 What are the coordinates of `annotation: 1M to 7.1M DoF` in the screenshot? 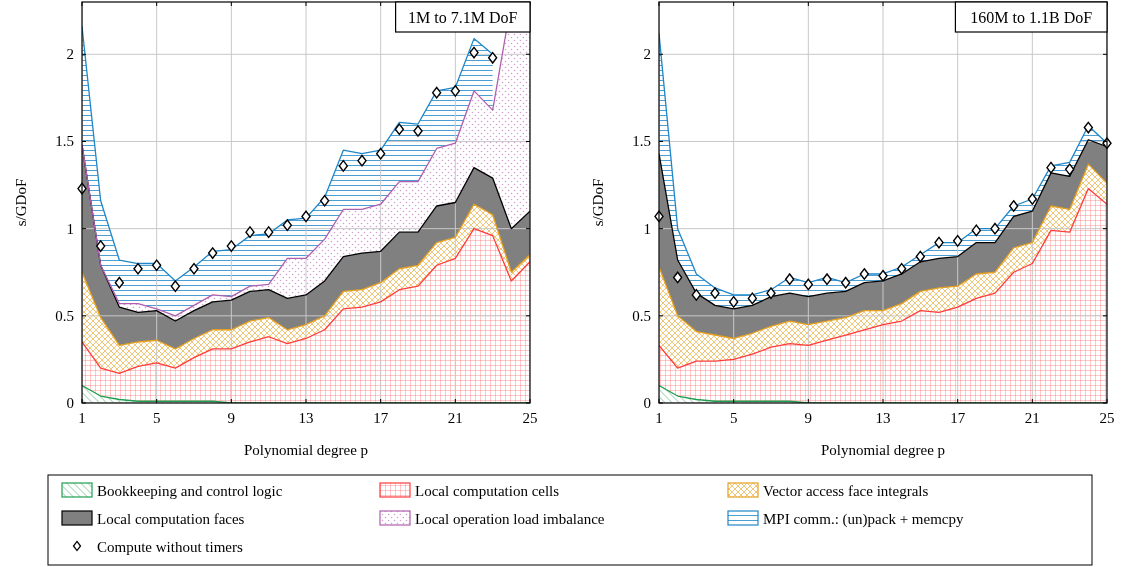 It's located at (463, 17).